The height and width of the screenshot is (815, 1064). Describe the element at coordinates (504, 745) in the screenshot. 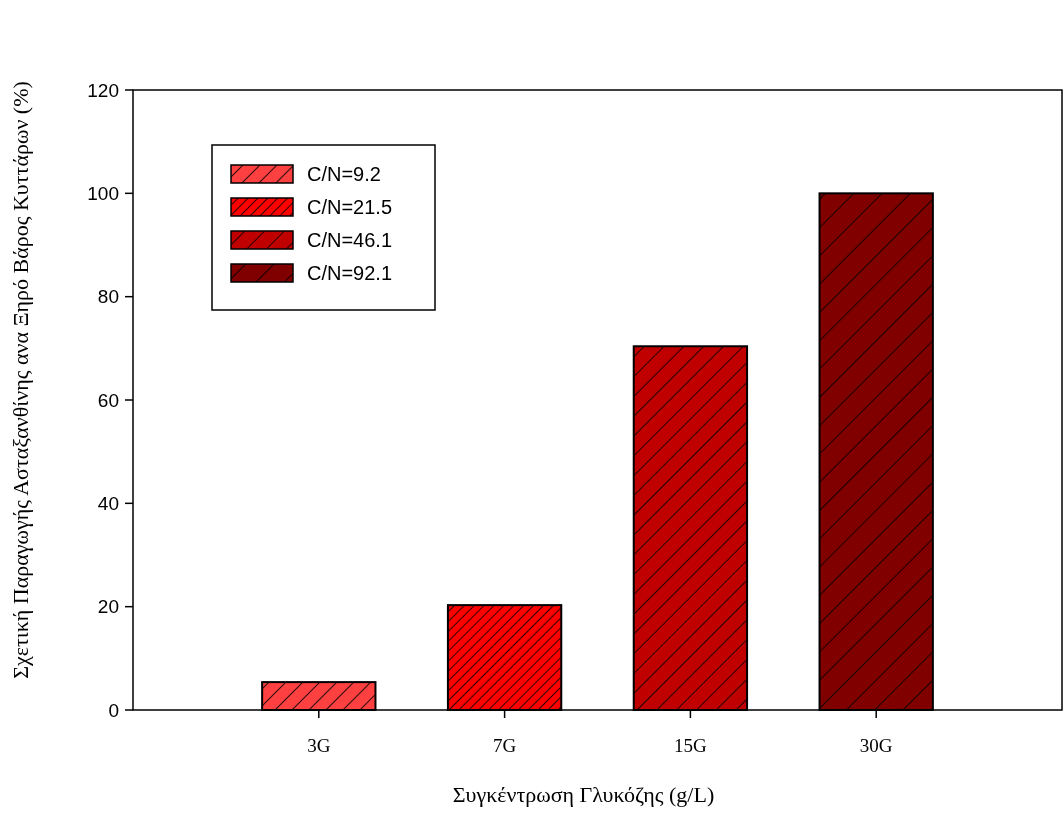

I see `x-tick-label: 7G` at that location.